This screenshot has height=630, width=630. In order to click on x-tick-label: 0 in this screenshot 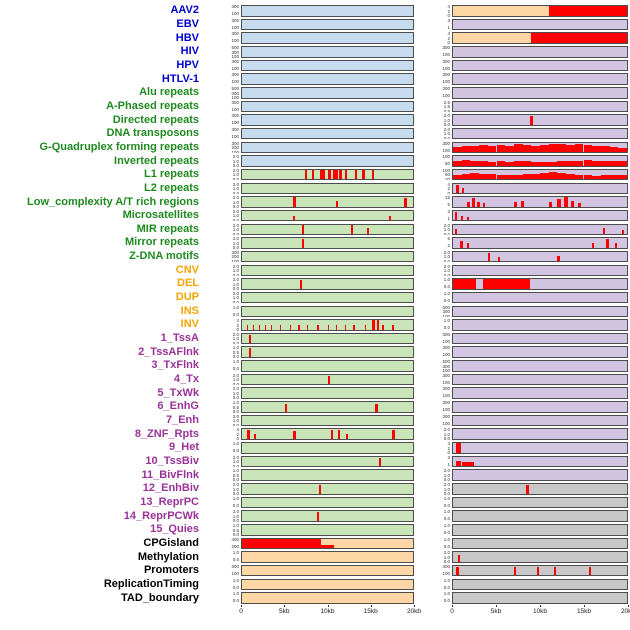, I will do `click(452, 612)`.